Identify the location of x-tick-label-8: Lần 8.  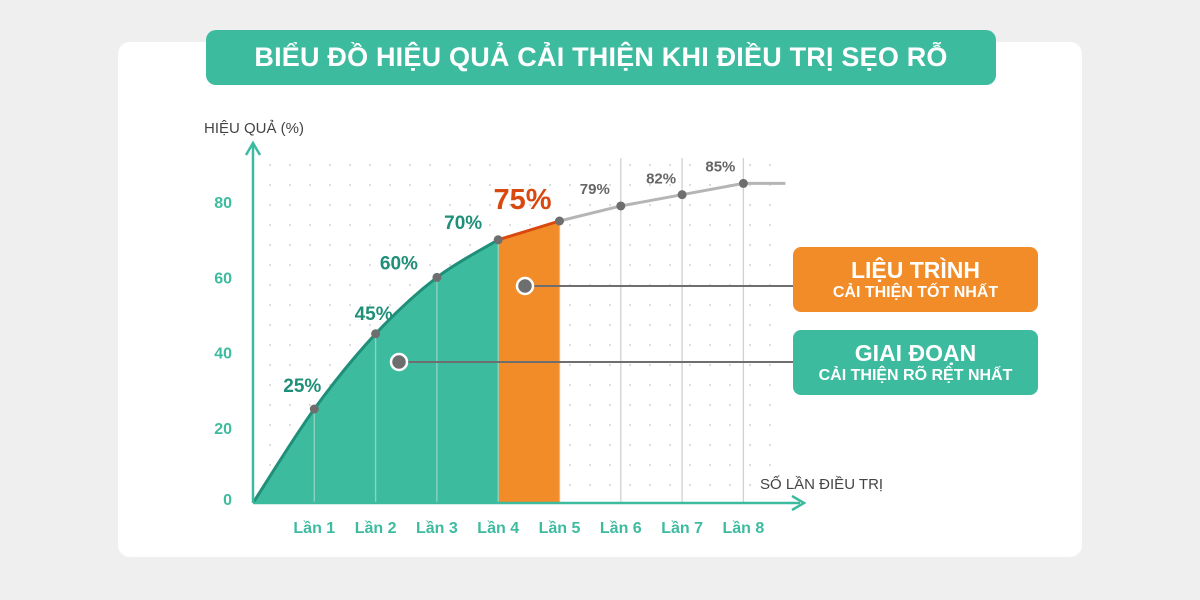
(744, 528).